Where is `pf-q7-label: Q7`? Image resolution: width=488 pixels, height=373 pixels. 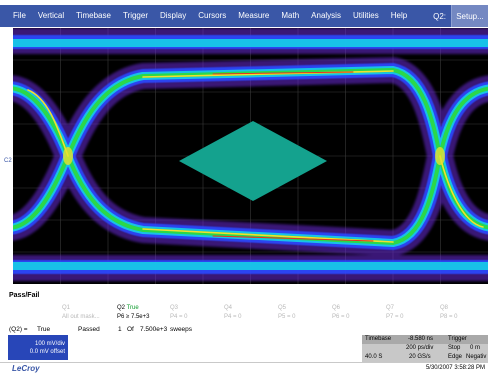 pf-q7-label: Q7 is located at coordinates (390, 308).